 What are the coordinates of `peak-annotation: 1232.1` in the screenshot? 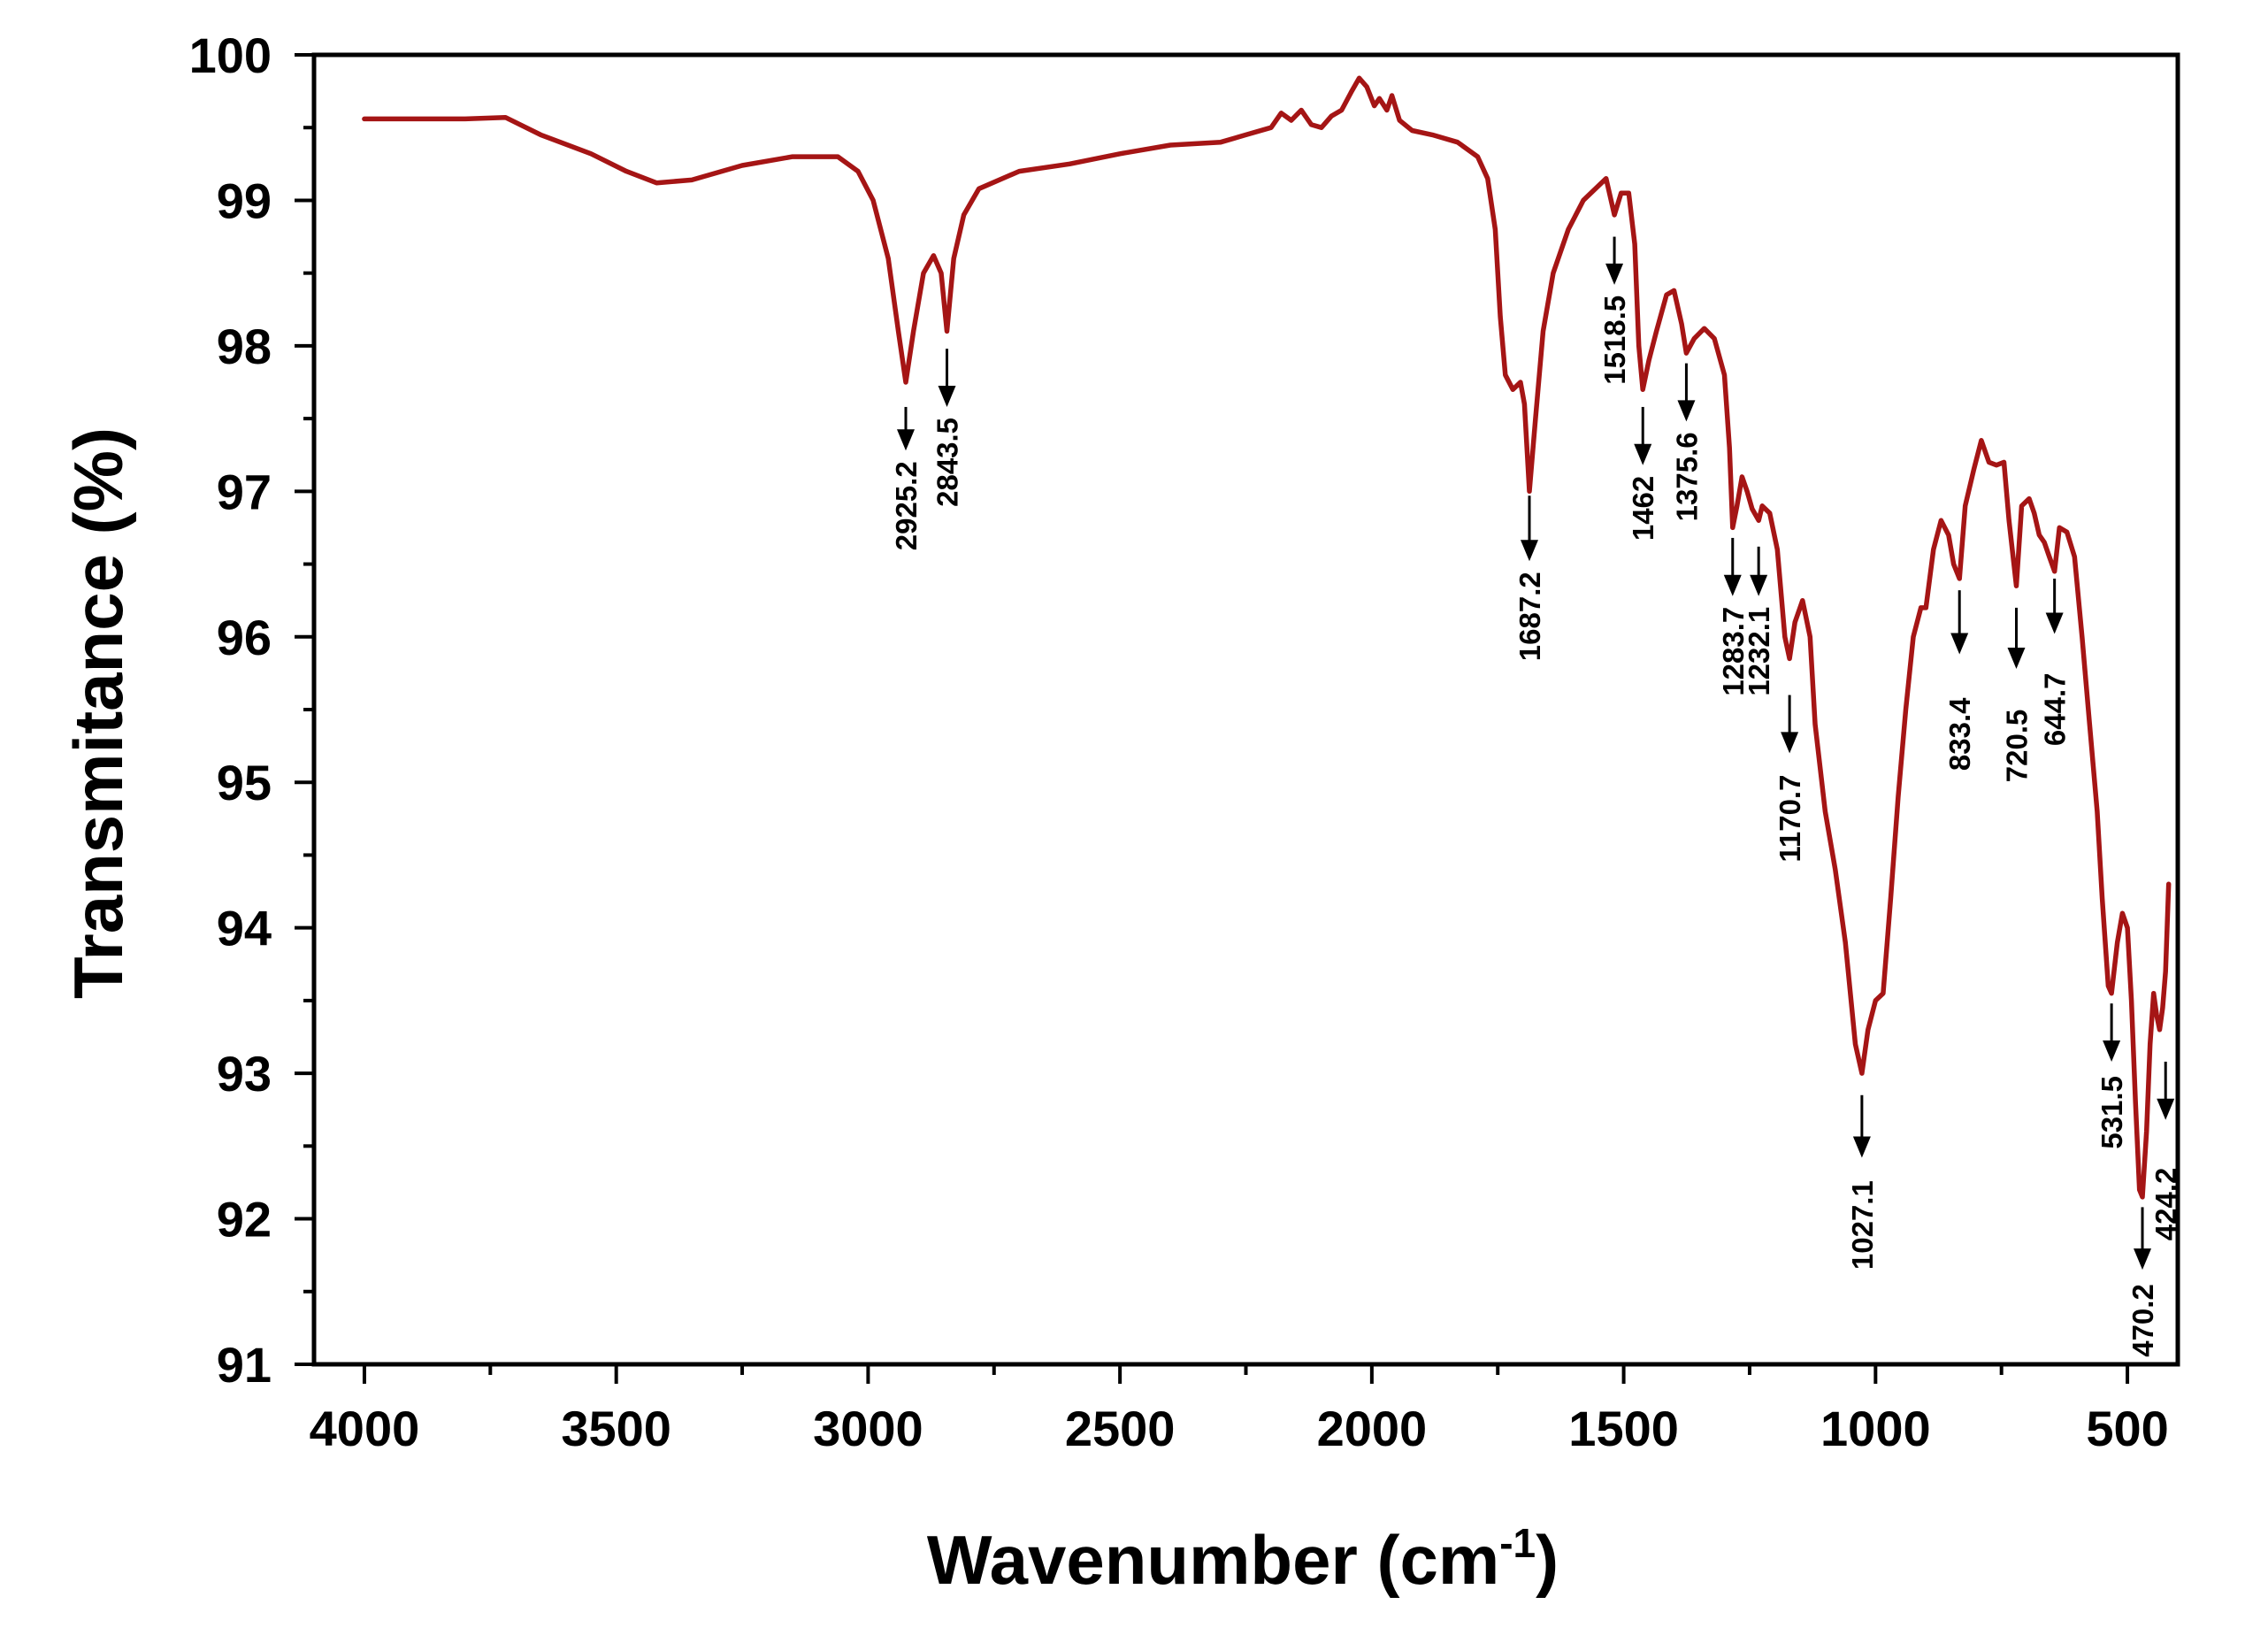 It's located at (1759, 621).